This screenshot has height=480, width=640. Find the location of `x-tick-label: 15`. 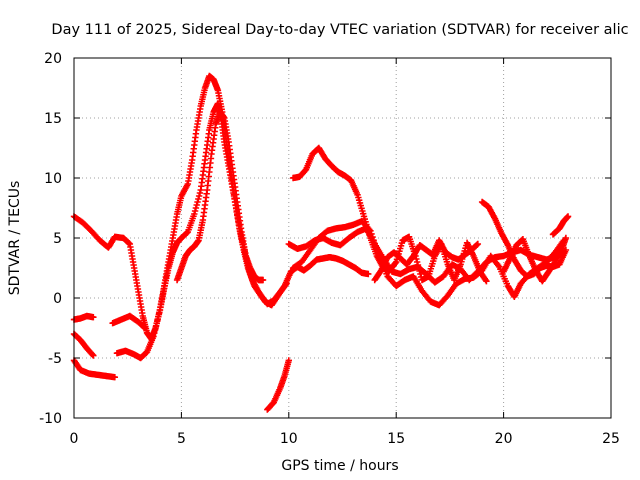

x-tick-label: 15 is located at coordinates (396, 439).